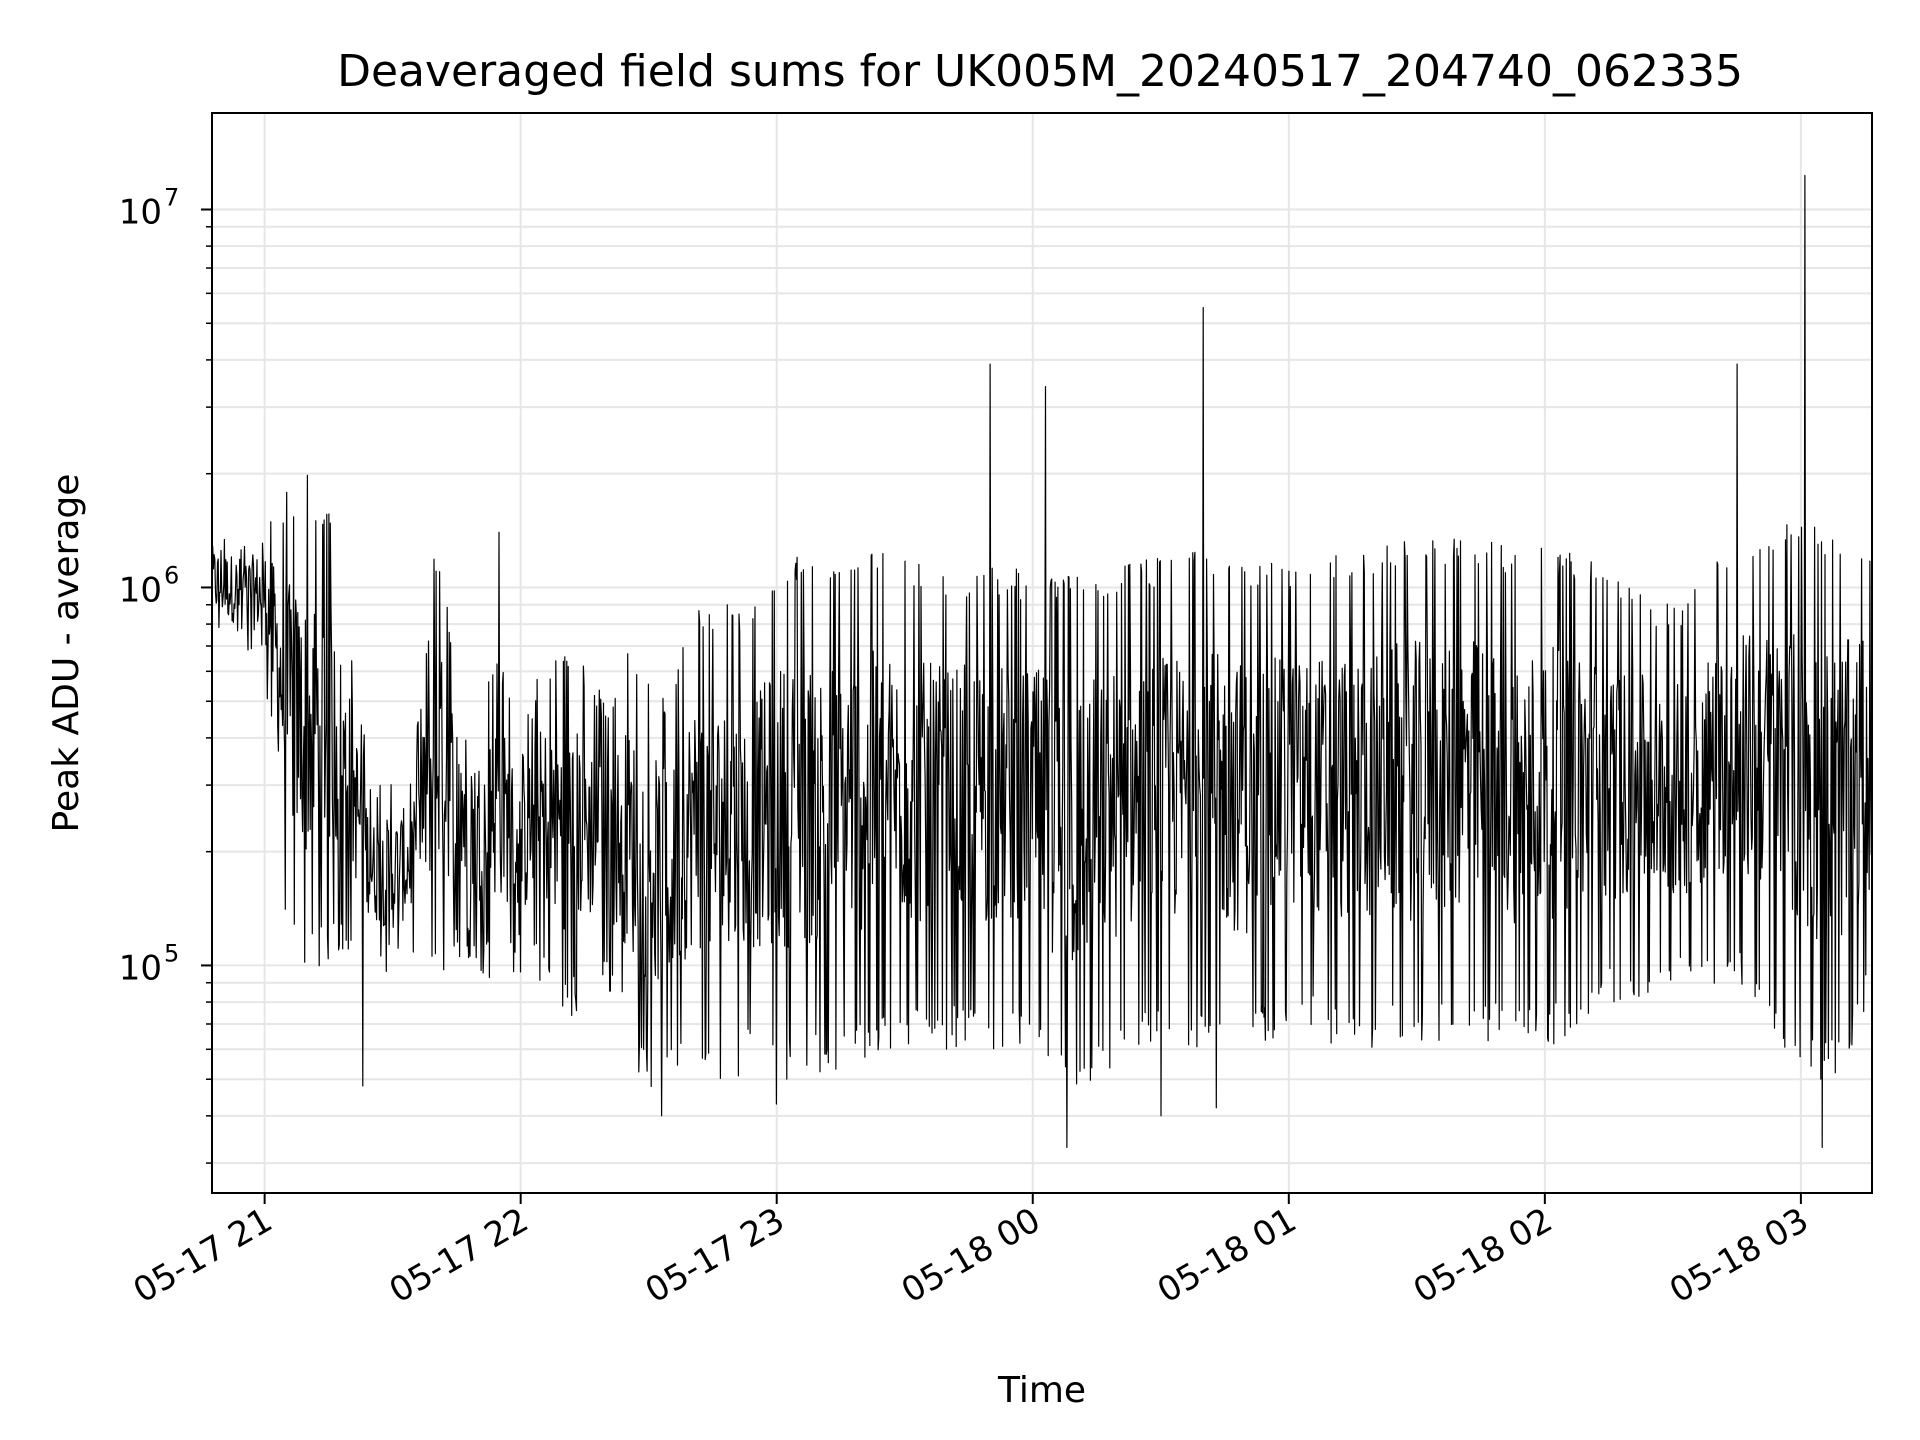  Describe the element at coordinates (171, 953) in the screenshot. I see `y-tick-exponent: 5` at that location.